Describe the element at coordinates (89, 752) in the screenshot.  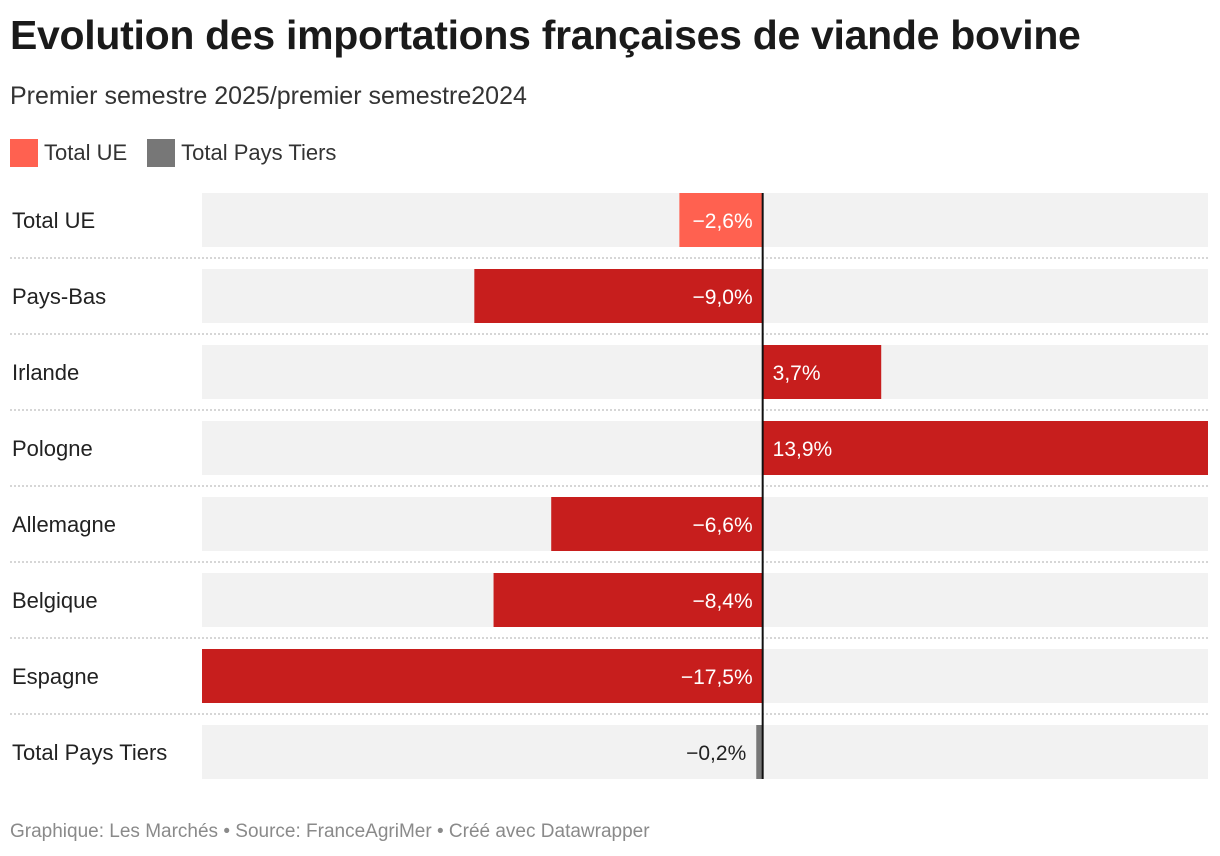
I see `category-label-total-pays-tiers: Total Pays Tiers` at that location.